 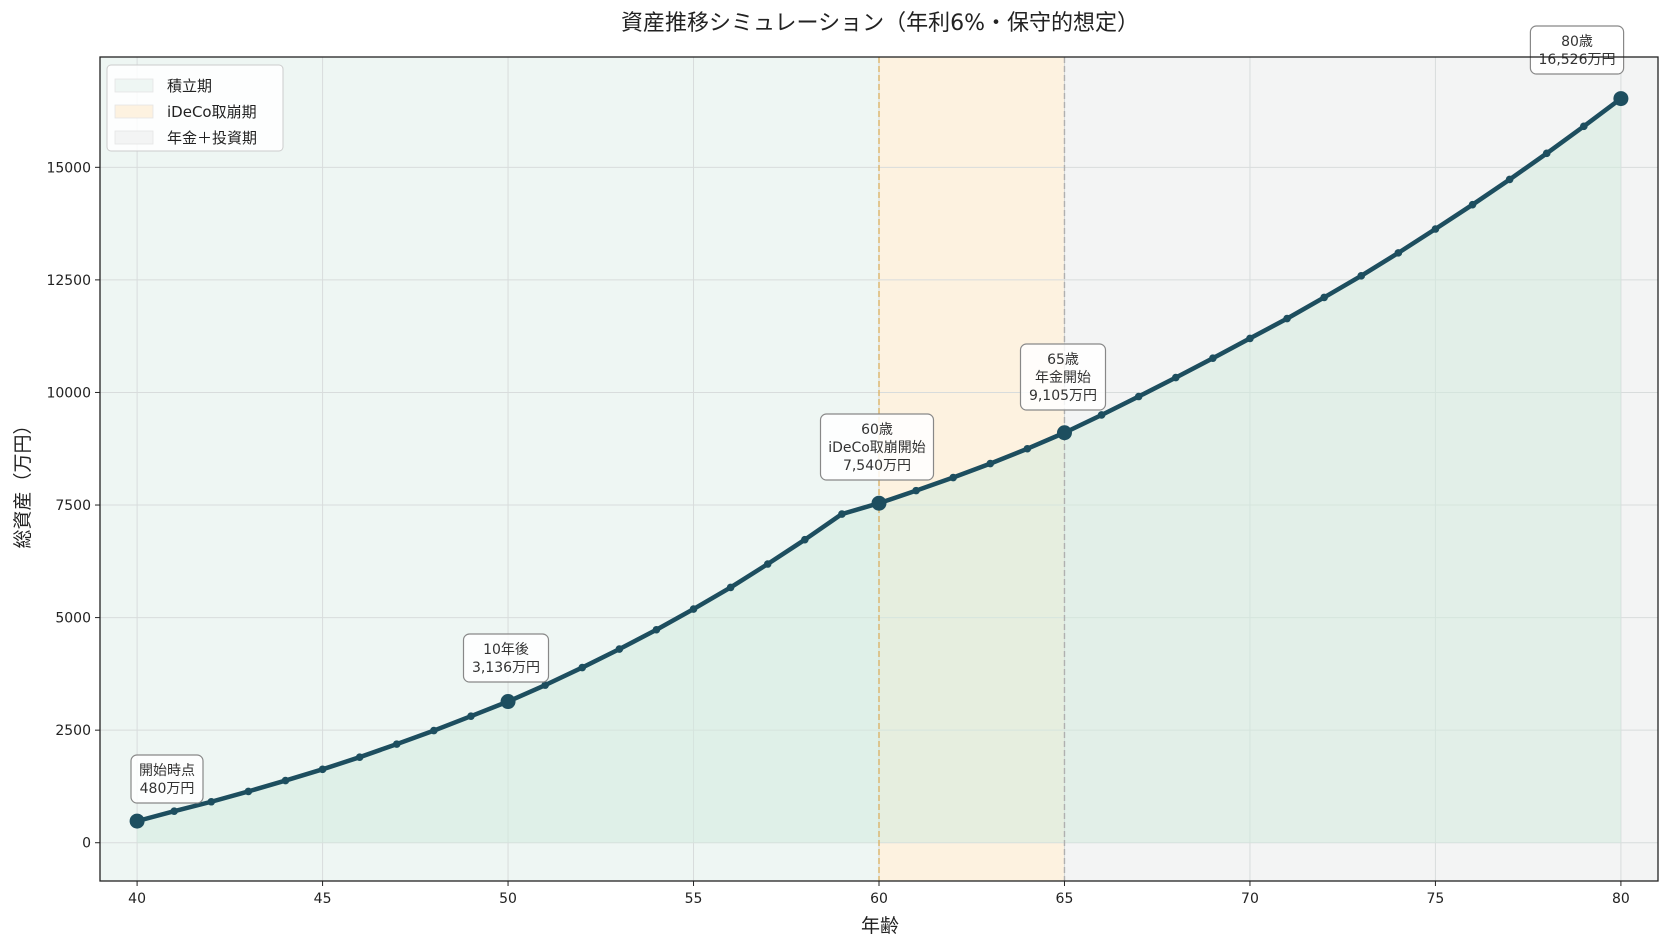 What do you see at coordinates (68, 281) in the screenshot?
I see `y-tick-label: 12500` at bounding box center [68, 281].